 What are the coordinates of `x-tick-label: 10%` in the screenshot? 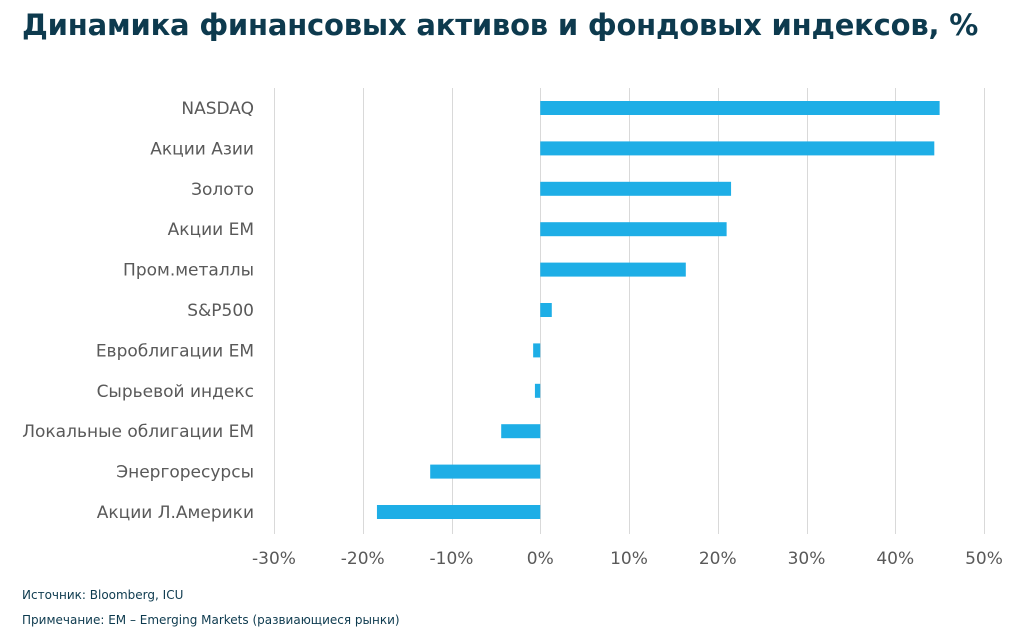 It's located at (629, 559).